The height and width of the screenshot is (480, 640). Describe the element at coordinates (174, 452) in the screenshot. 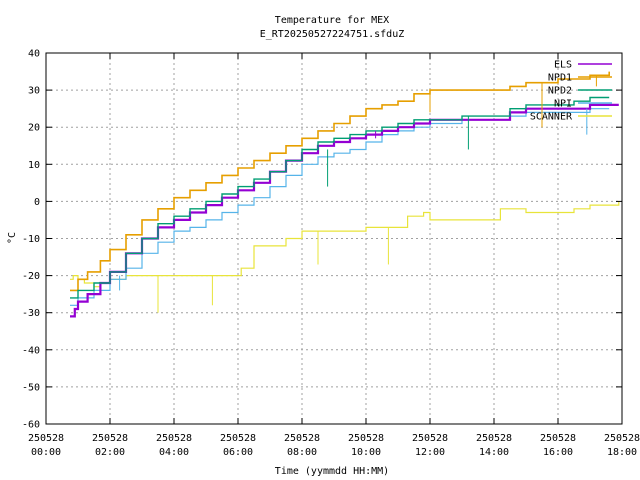

I see `x-tick-time-label: 04:00` at that location.